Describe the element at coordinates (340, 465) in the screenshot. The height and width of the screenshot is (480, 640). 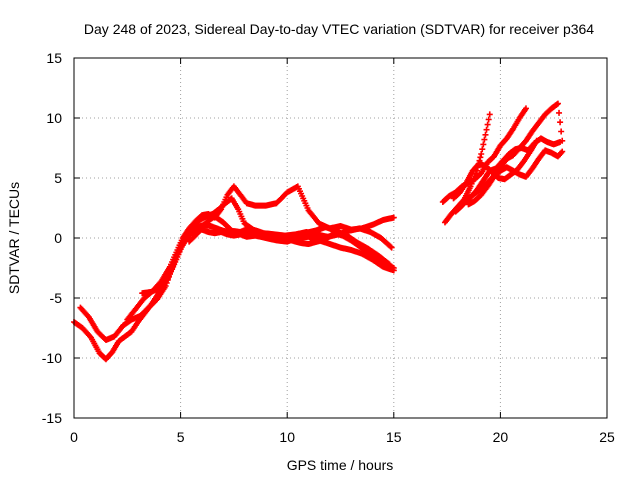
I see `x-axis-label: GPS time / hours` at that location.